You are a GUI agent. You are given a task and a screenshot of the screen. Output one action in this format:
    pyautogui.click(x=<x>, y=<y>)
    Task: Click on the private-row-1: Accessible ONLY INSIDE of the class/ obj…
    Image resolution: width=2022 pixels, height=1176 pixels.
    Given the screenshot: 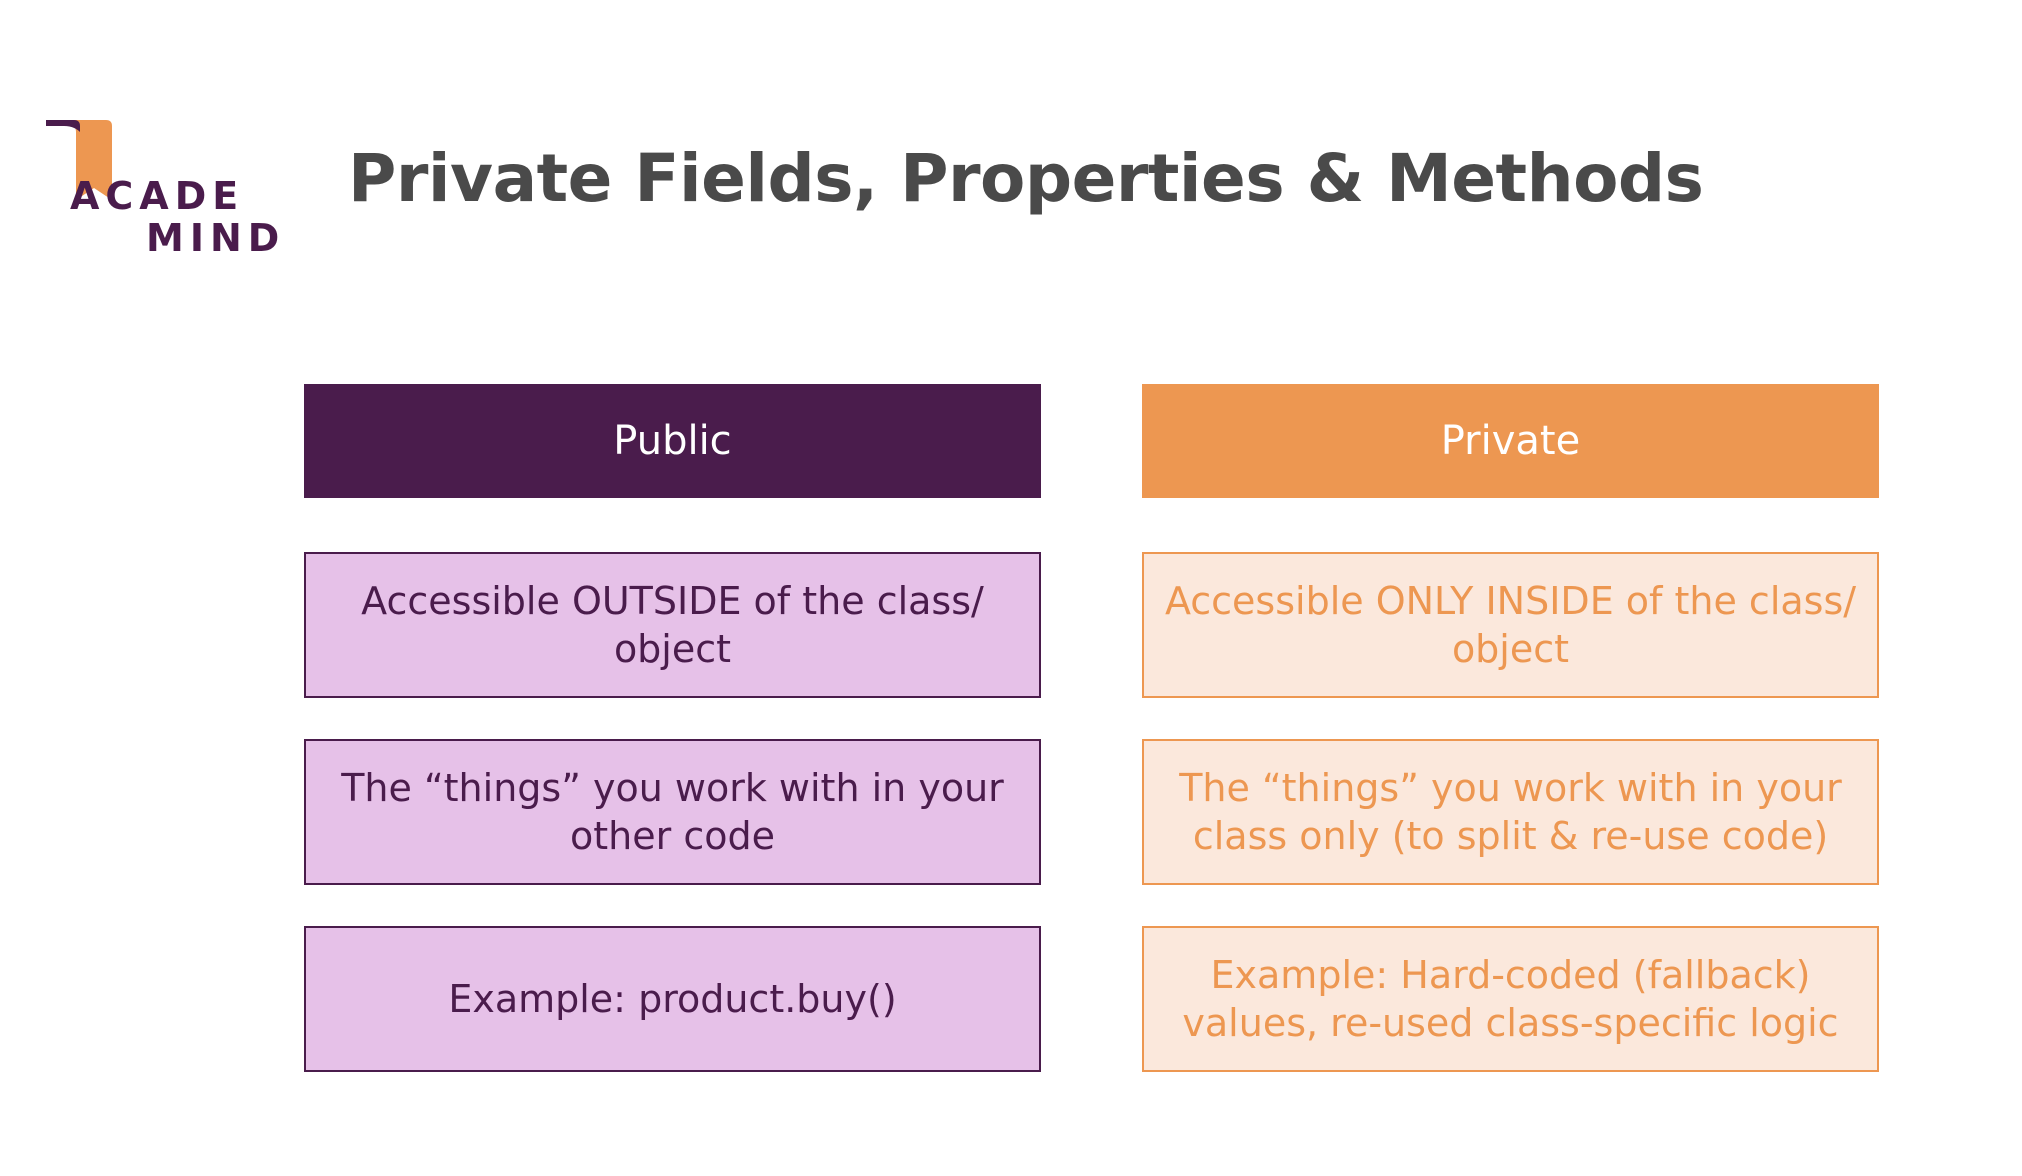 What is the action you would take?
    pyautogui.click(x=1510, y=625)
    